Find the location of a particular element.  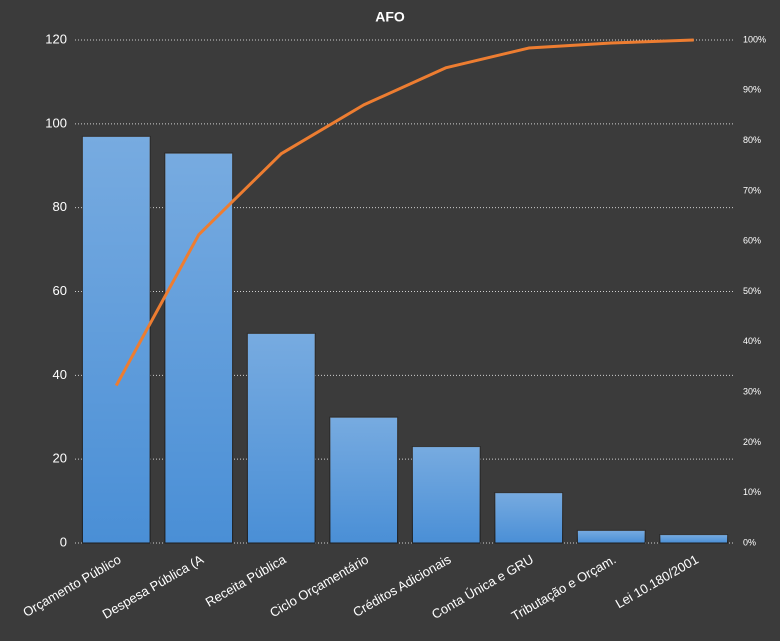

y2-tick-label: 90% is located at coordinates (752, 90).